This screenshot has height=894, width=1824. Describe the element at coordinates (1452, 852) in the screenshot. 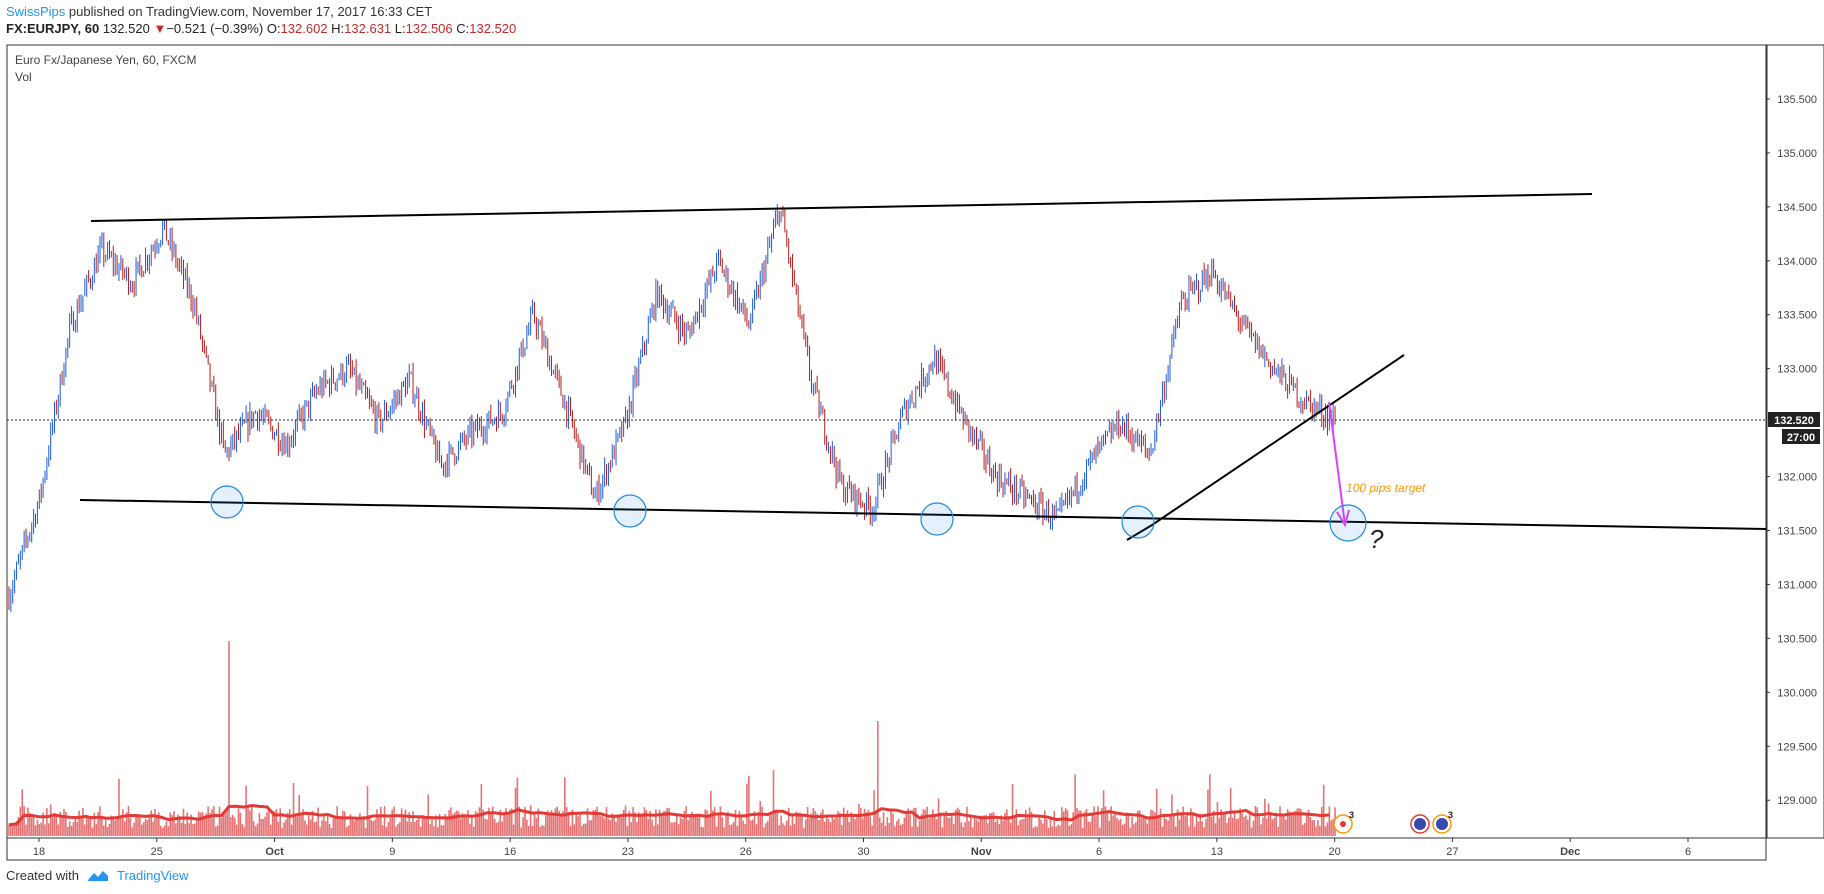

I see `x-tick-label: 27` at that location.